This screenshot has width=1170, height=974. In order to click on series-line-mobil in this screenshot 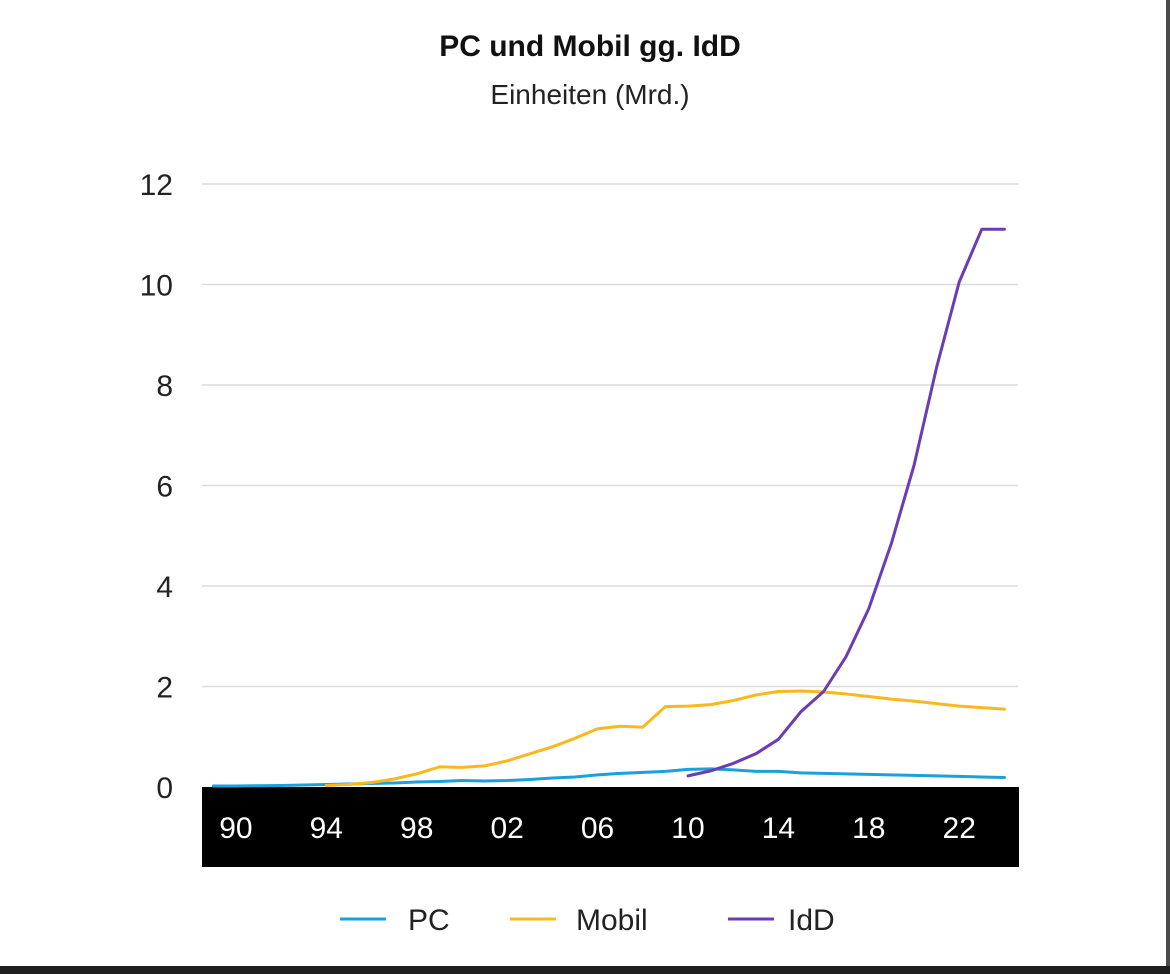, I will do `click(665, 738)`.